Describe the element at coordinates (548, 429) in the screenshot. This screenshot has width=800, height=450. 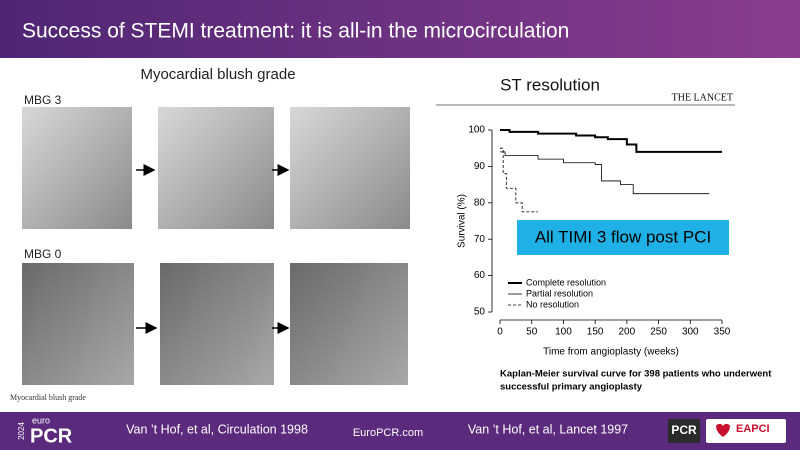
I see `reference: Van ’t Hof, et al, Lancet 1997` at that location.